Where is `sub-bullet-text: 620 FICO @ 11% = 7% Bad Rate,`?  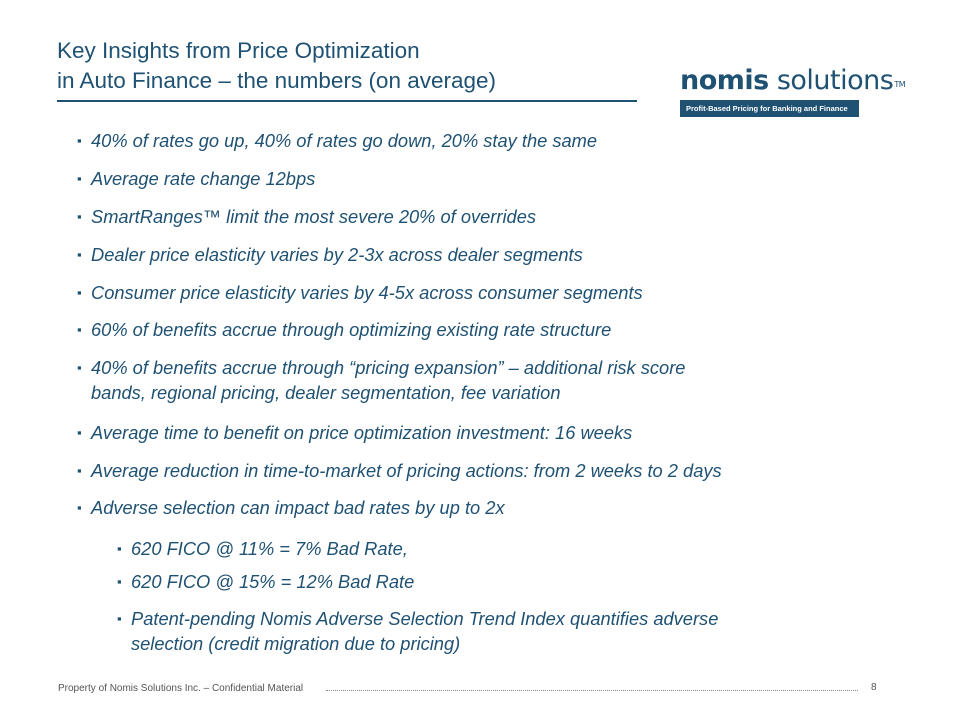 sub-bullet-text: 620 FICO @ 11% = 7% Bad Rate, is located at coordinates (269, 548).